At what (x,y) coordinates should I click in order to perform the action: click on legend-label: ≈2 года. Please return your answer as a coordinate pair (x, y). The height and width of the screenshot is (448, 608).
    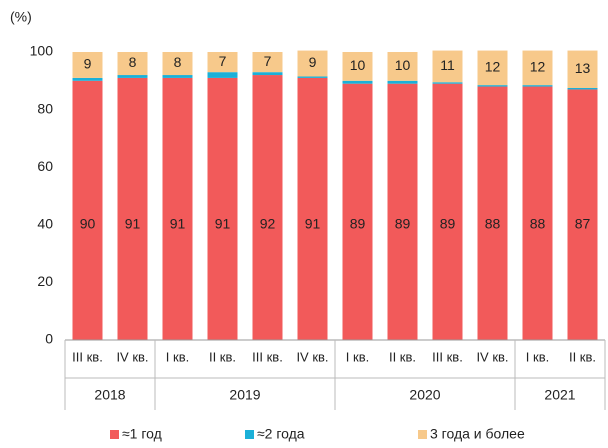
    Looking at the image, I should click on (281, 434).